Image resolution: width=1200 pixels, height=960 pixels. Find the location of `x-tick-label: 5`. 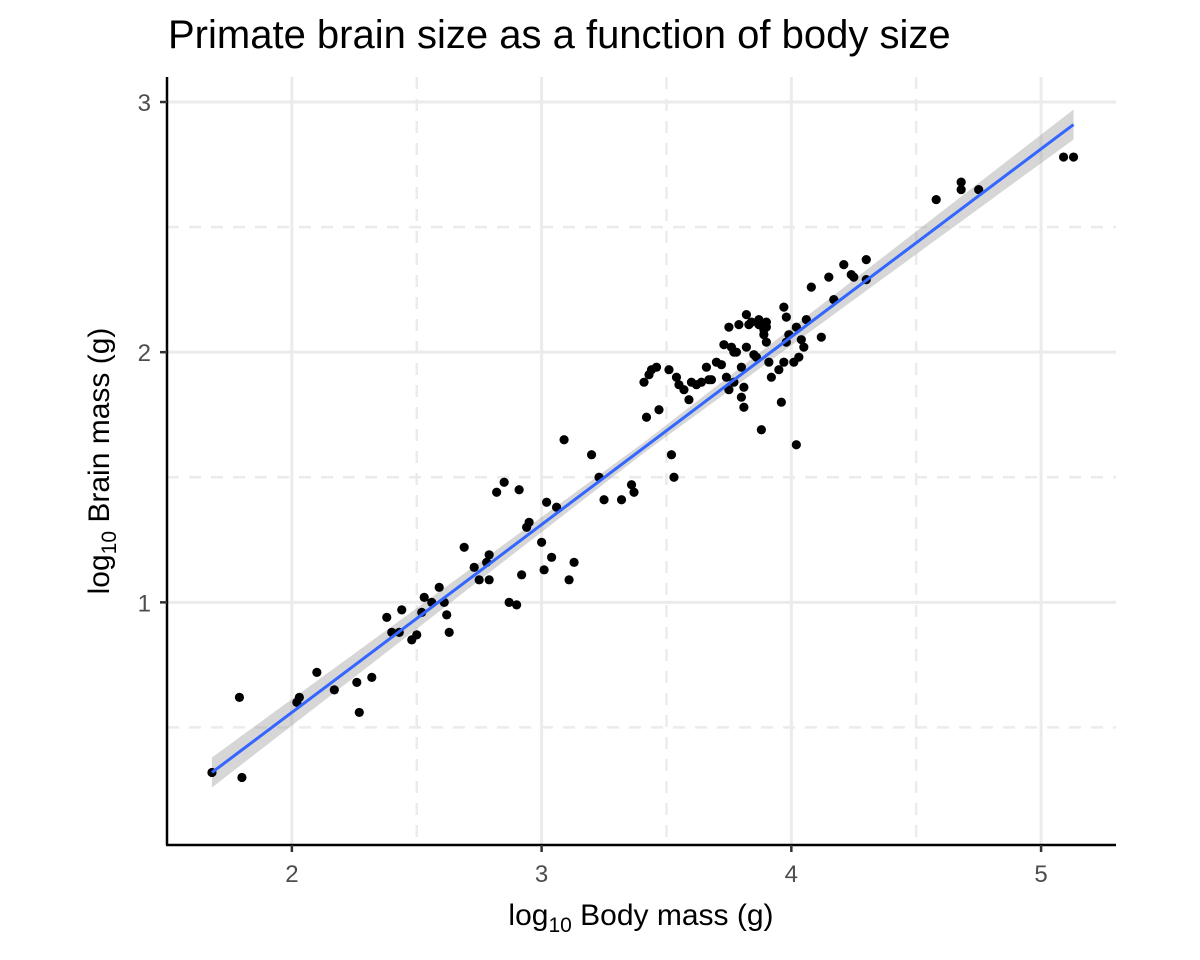

x-tick-label: 5 is located at coordinates (1040, 874).